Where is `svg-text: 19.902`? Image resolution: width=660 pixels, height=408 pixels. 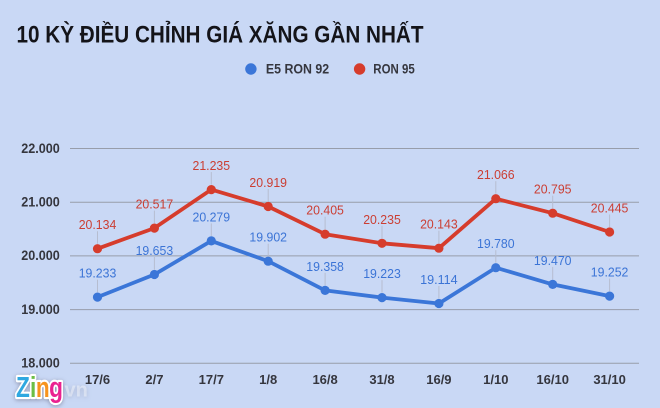 svg-text: 19.902 is located at coordinates (268, 237).